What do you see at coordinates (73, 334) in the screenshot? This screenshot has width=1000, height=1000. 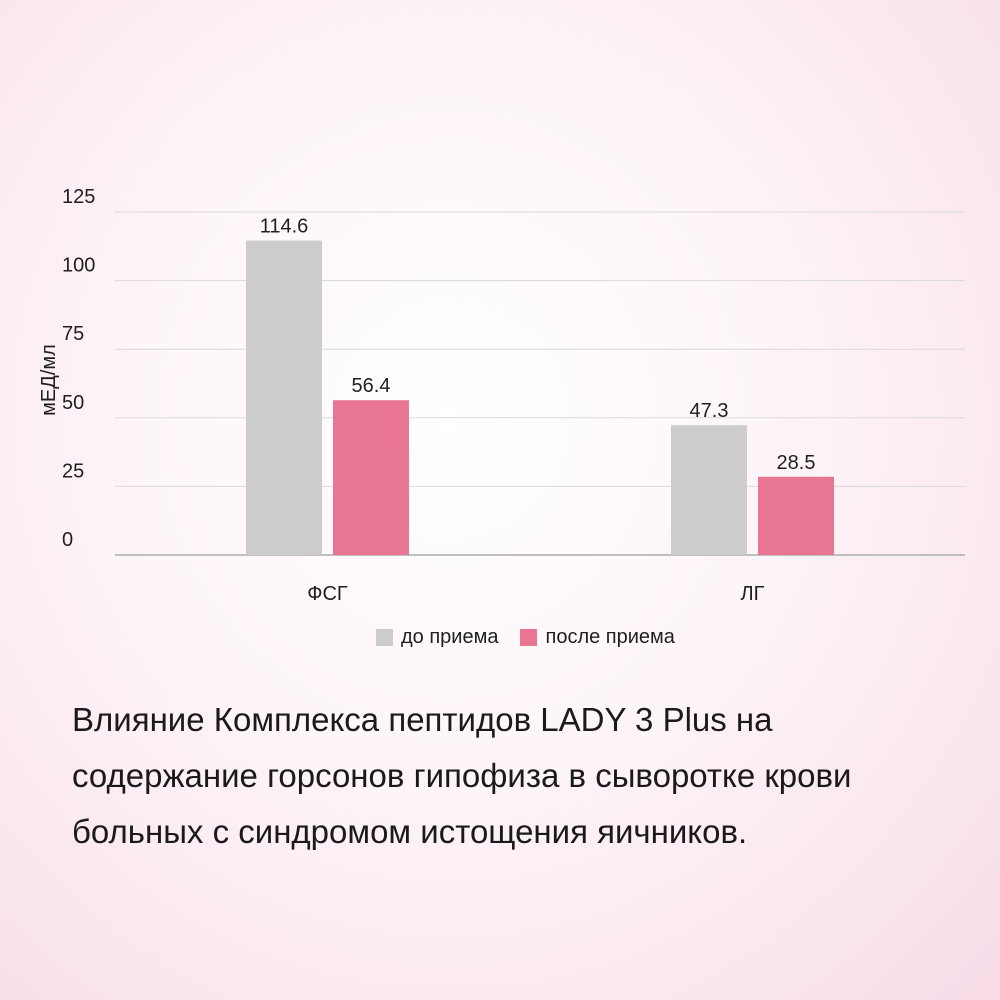 I see `y-tick-label: 75` at bounding box center [73, 334].